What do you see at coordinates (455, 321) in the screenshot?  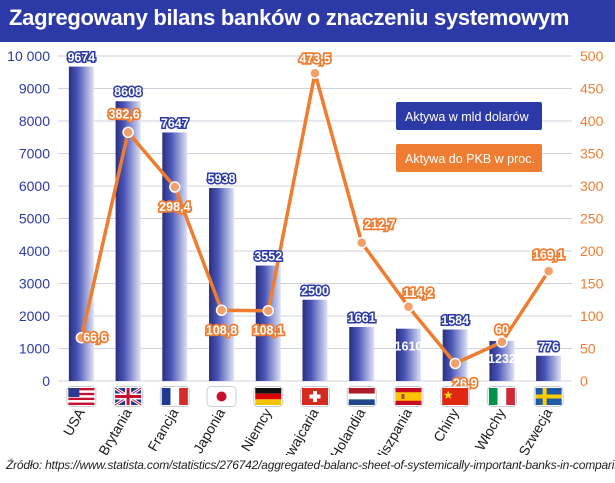 I see `bar-value-label: 1584` at bounding box center [455, 321].